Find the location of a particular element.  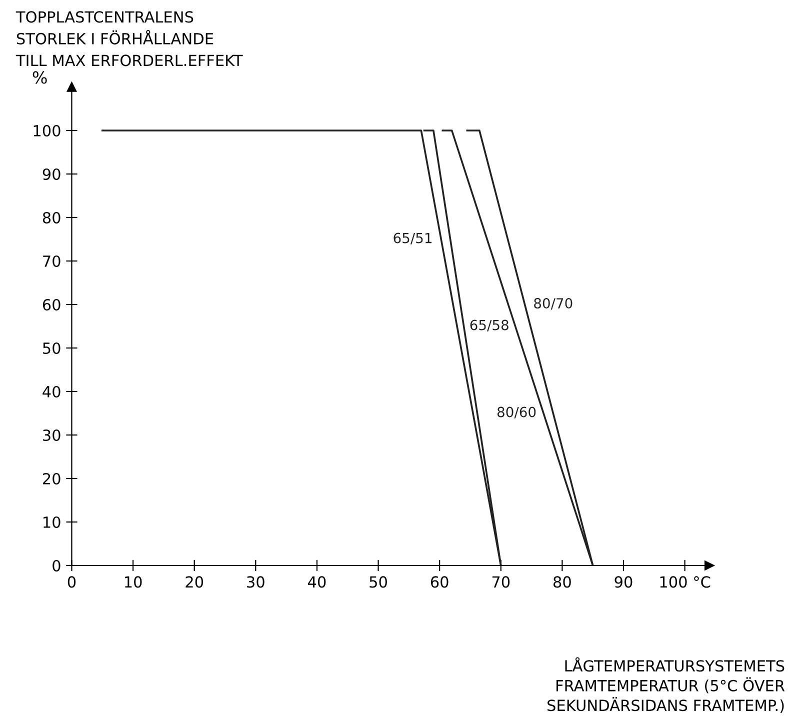

y-tick-label: 20 is located at coordinates (51, 478).